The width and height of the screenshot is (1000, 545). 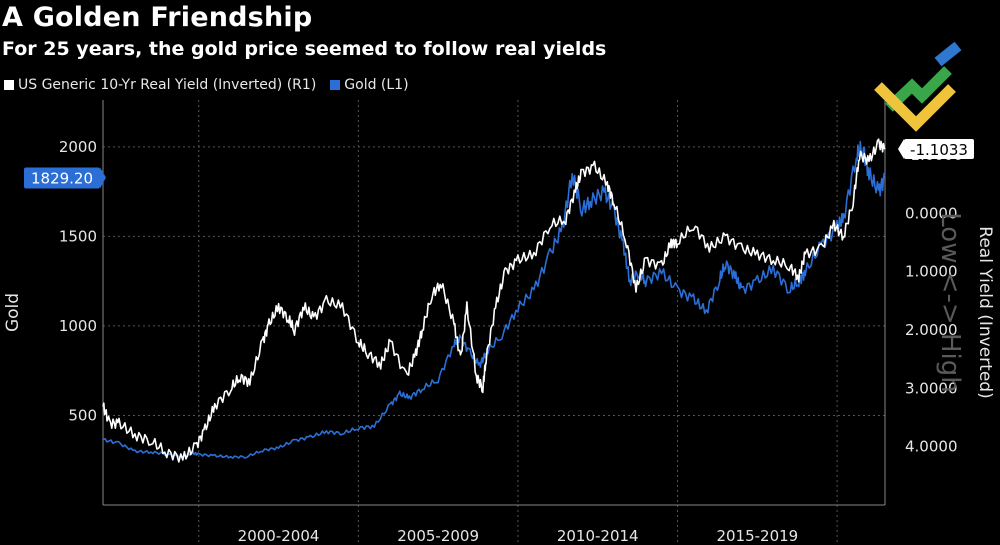 I want to click on y-left-tick-label: 2000, so click(x=78, y=147).